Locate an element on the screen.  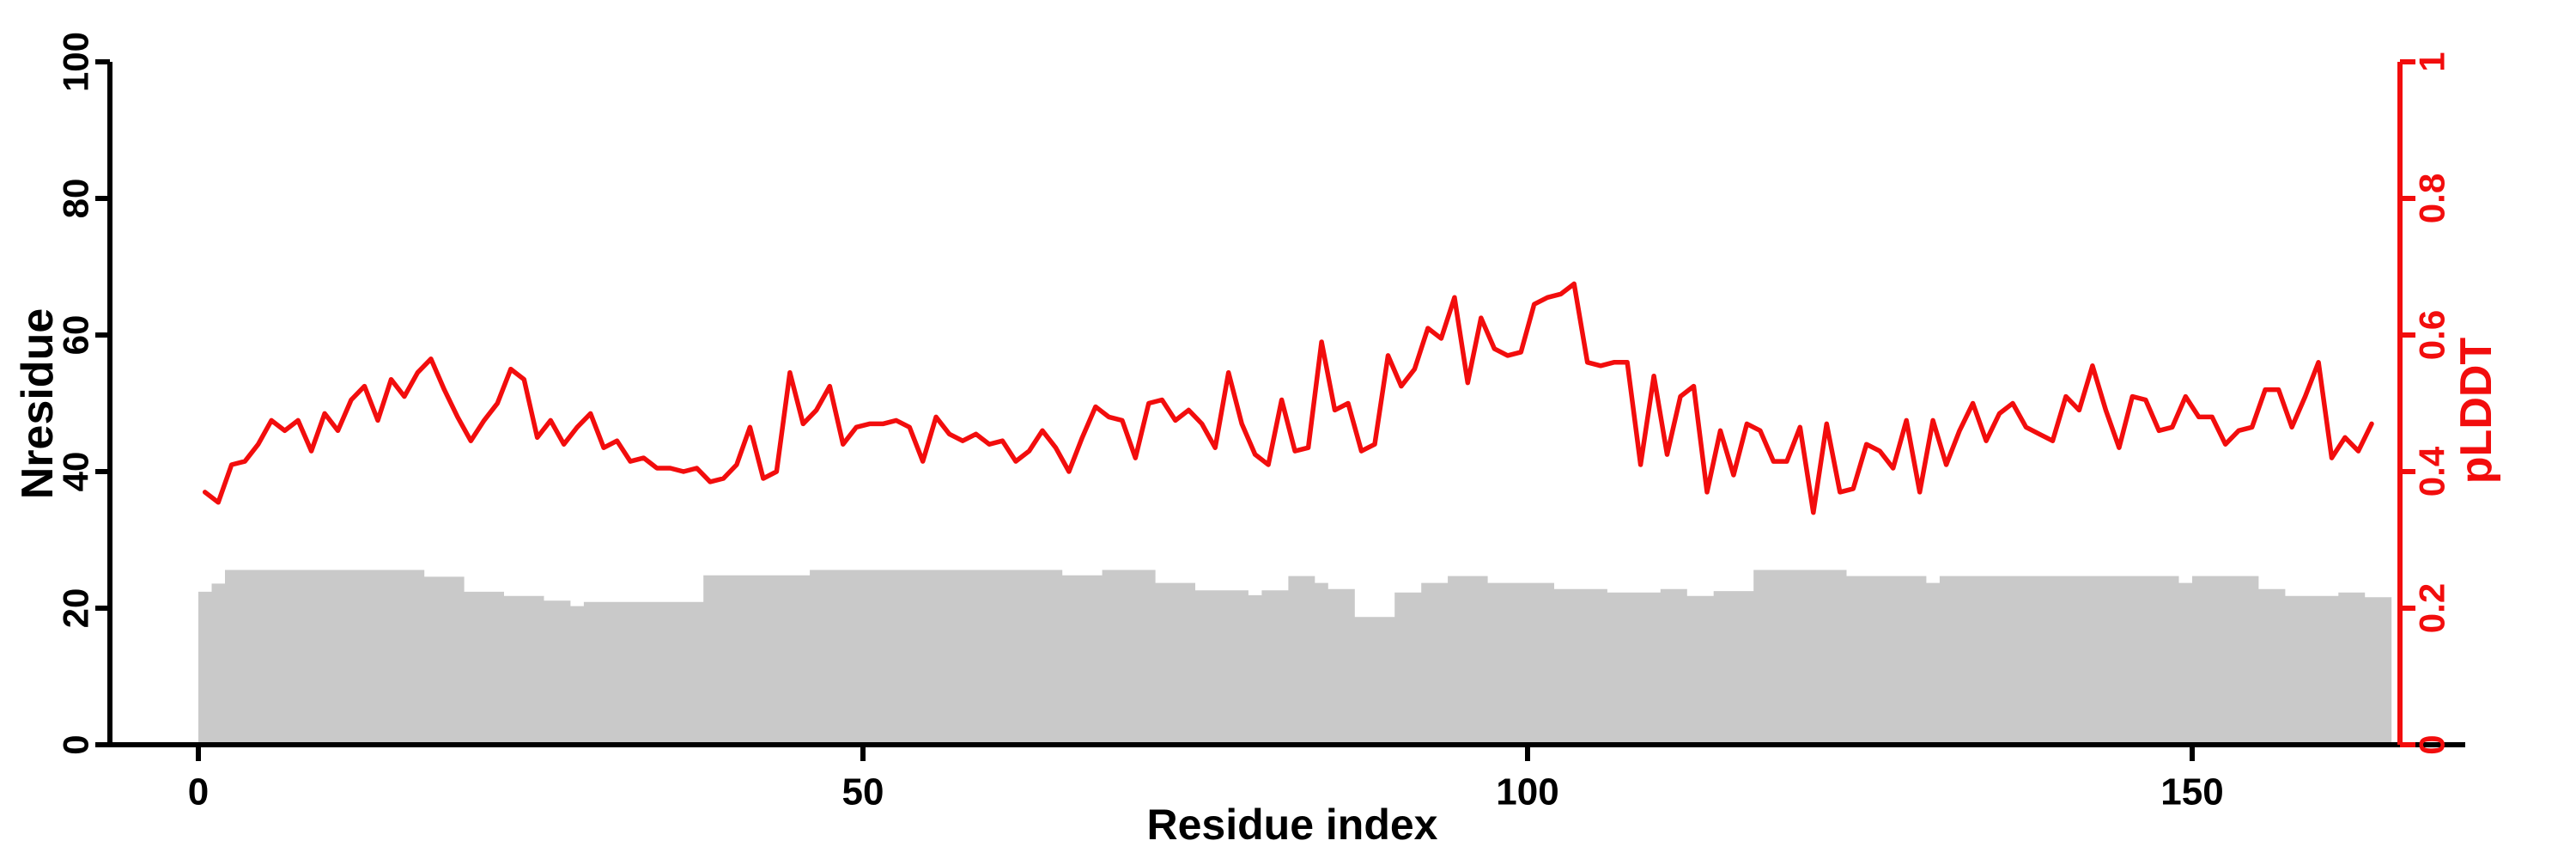
right-tick-label-1: 1 is located at coordinates (2432, 62).